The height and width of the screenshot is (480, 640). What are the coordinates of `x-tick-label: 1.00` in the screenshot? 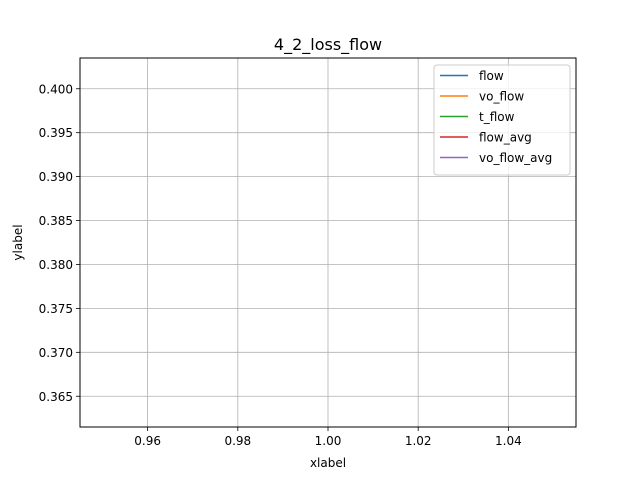 It's located at (328, 441).